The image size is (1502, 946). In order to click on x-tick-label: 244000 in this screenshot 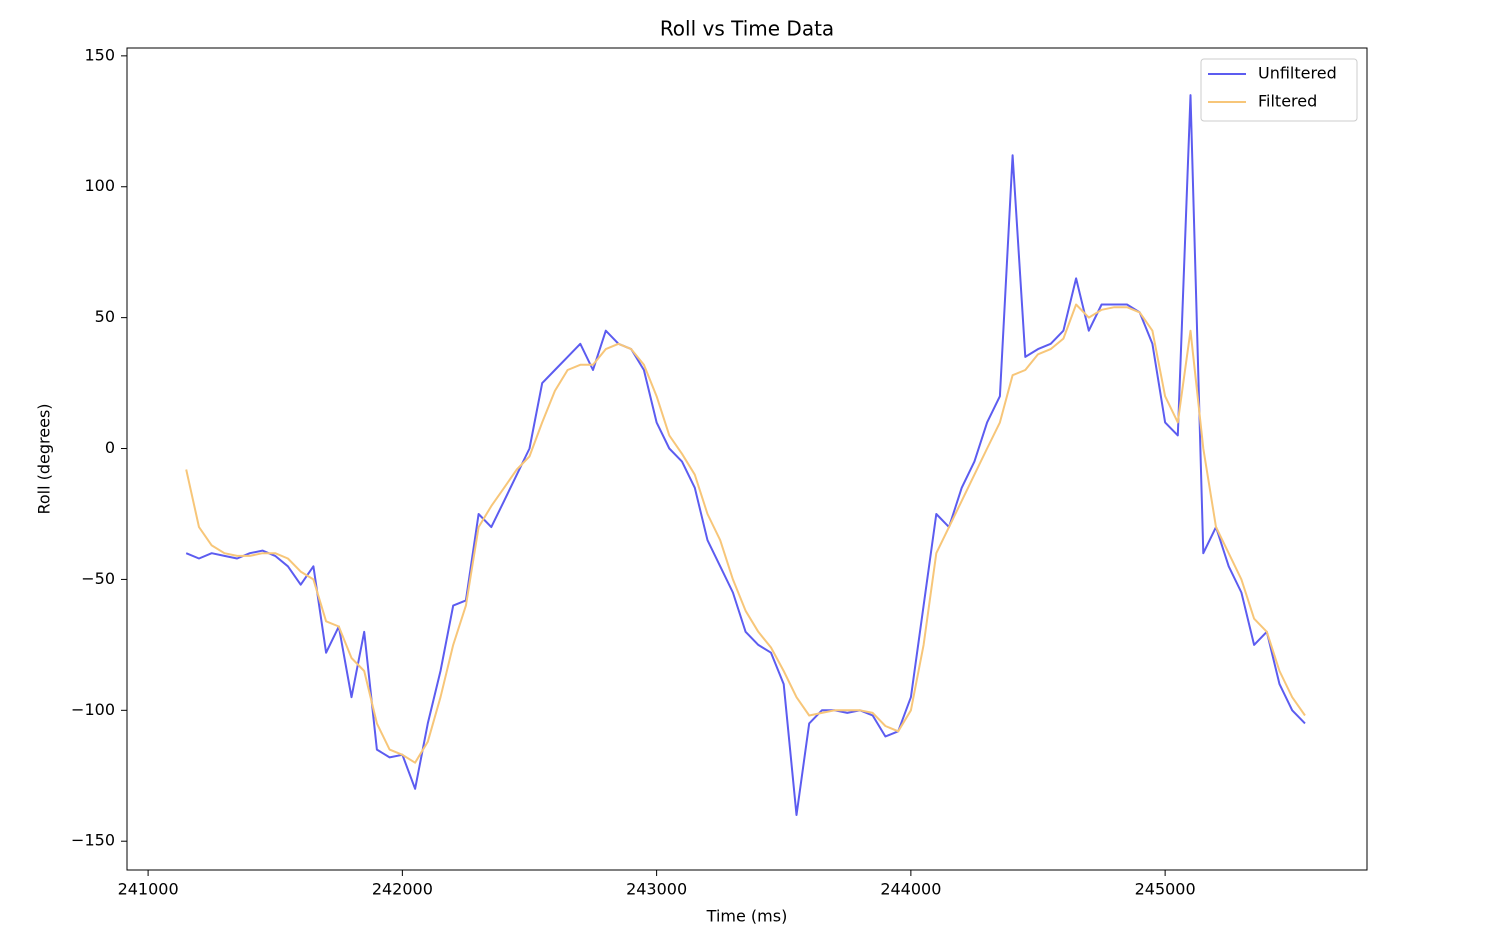, I will do `click(910, 889)`.